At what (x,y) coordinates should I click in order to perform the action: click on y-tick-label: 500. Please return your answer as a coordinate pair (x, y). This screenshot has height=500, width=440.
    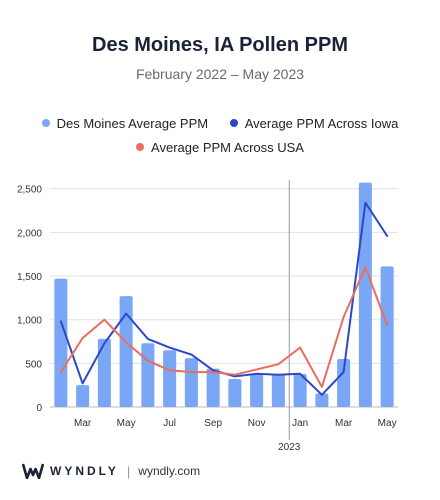
    Looking at the image, I should click on (33, 364).